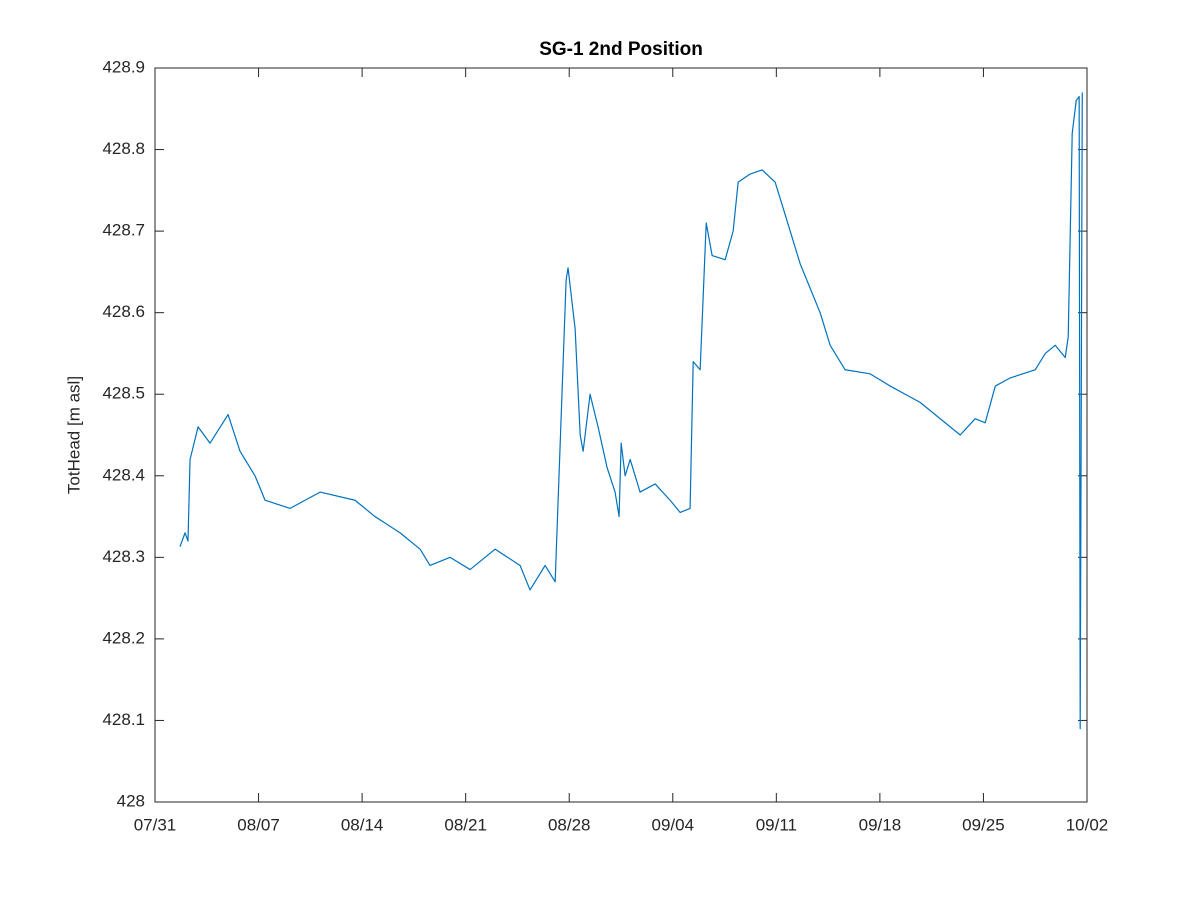 Image resolution: width=1200 pixels, height=905 pixels. What do you see at coordinates (569, 824) in the screenshot?
I see `x-tick-label: 08/28` at bounding box center [569, 824].